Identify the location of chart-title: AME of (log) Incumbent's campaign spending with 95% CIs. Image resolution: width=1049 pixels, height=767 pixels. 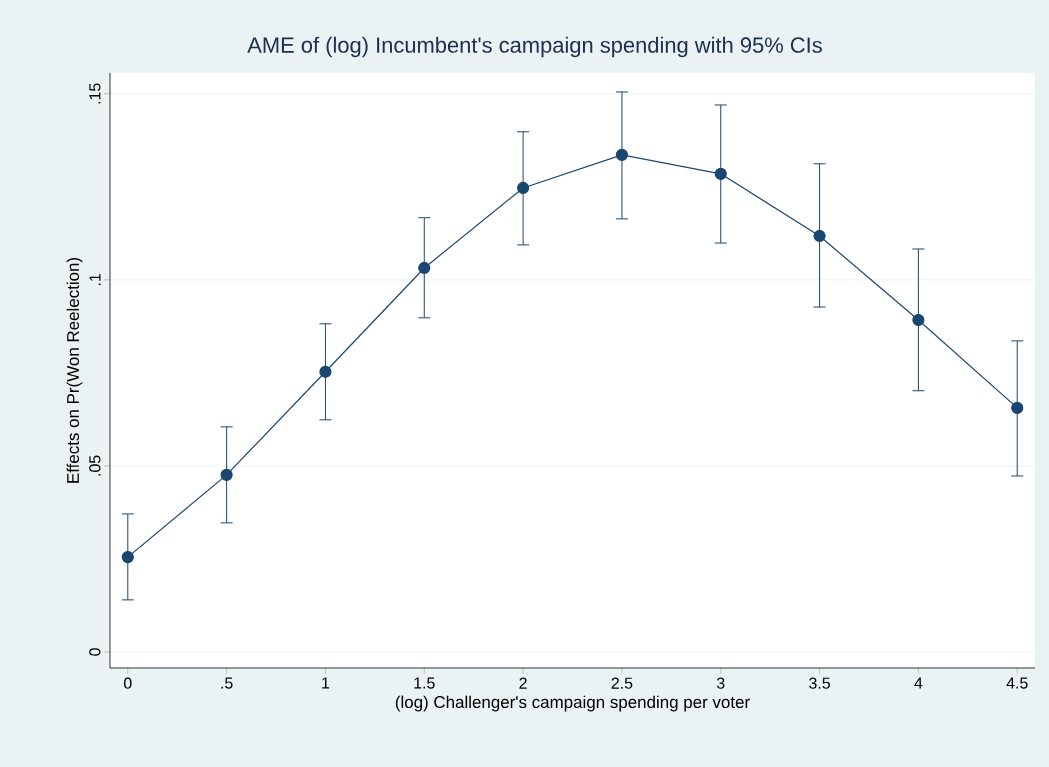
(534, 47).